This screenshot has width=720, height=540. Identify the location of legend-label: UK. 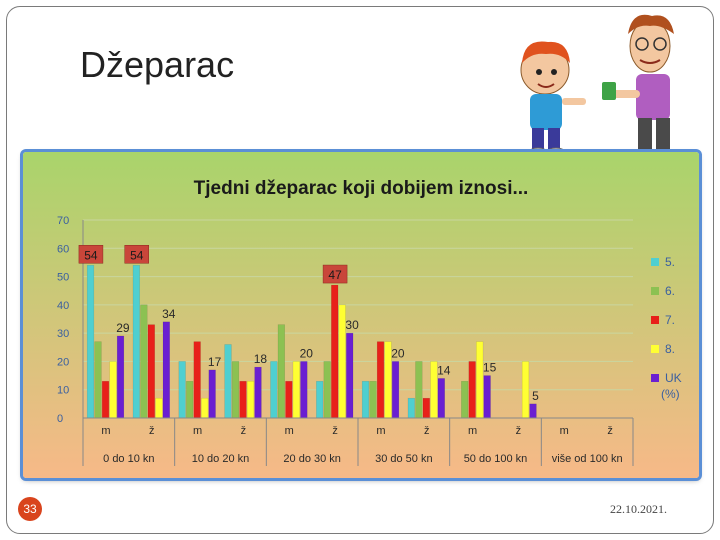
(673, 378).